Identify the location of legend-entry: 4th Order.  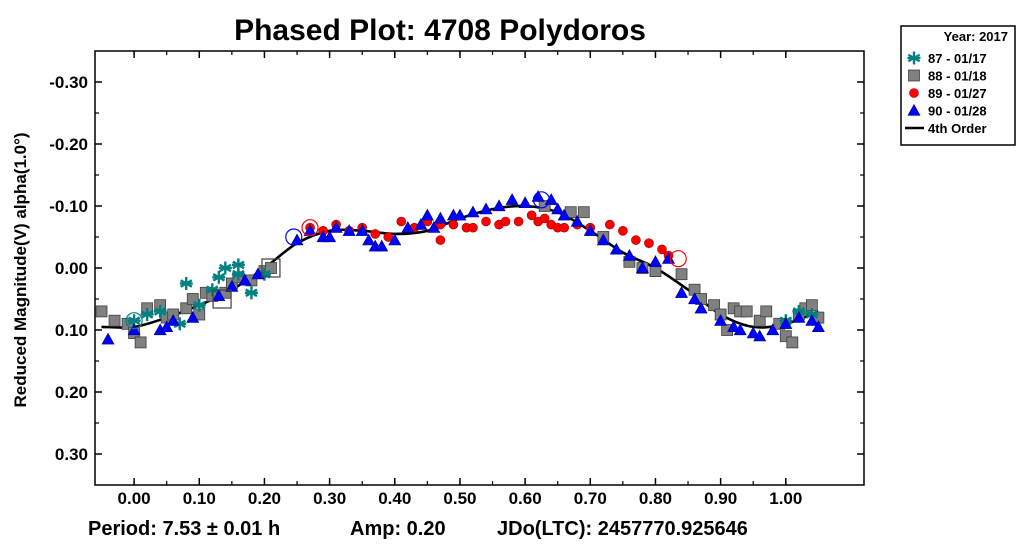
(946, 128).